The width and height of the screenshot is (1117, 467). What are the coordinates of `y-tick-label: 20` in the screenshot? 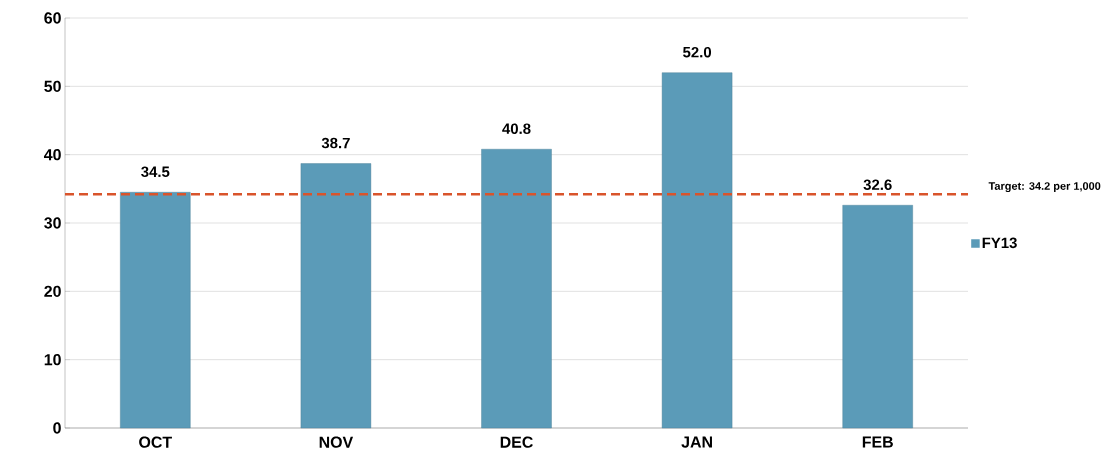 It's located at (52, 291).